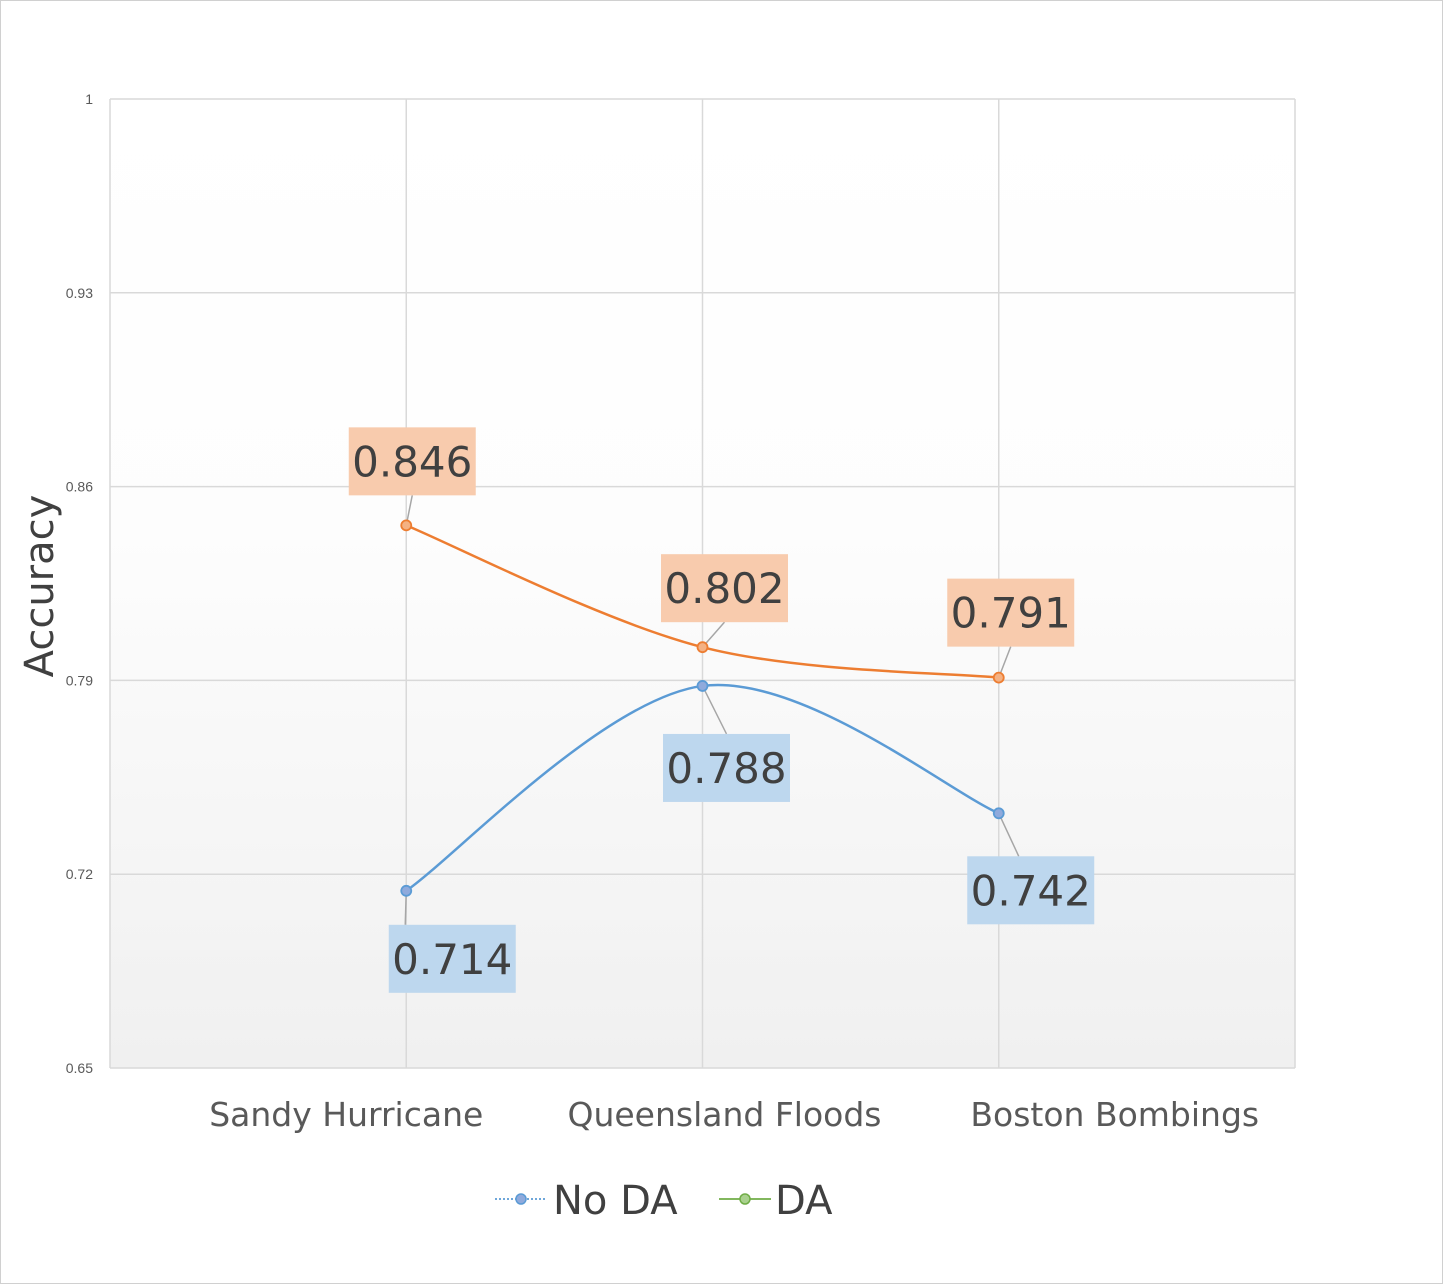 Image resolution: width=1443 pixels, height=1284 pixels. What do you see at coordinates (89, 99) in the screenshot?
I see `y-tick-label: 1` at bounding box center [89, 99].